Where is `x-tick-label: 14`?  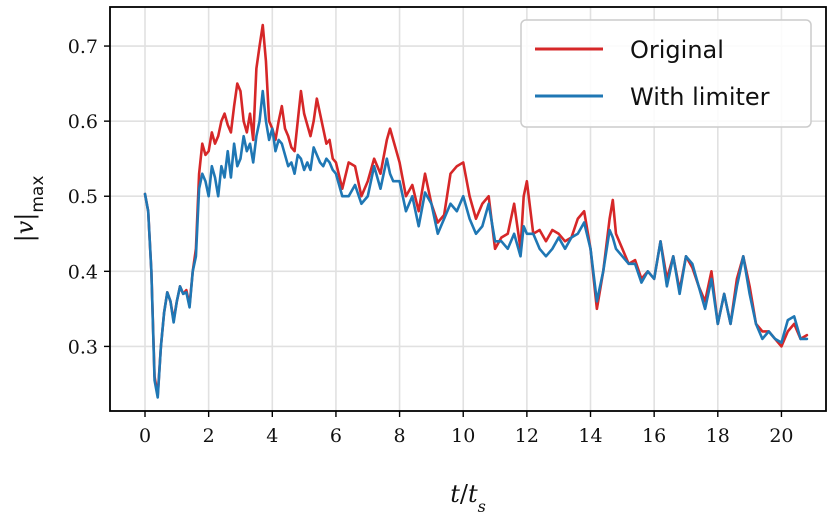 x-tick-label: 14 is located at coordinates (590, 436).